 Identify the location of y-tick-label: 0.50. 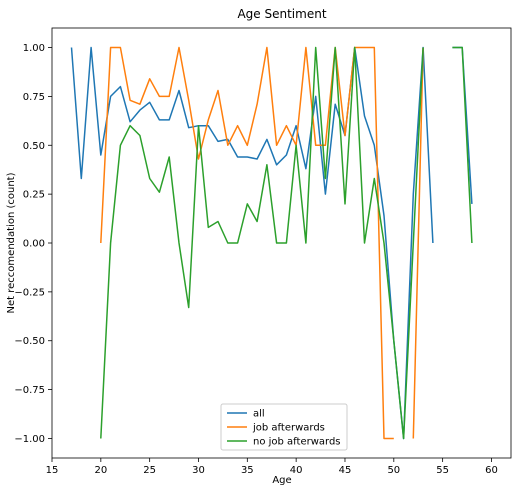
(34, 146).